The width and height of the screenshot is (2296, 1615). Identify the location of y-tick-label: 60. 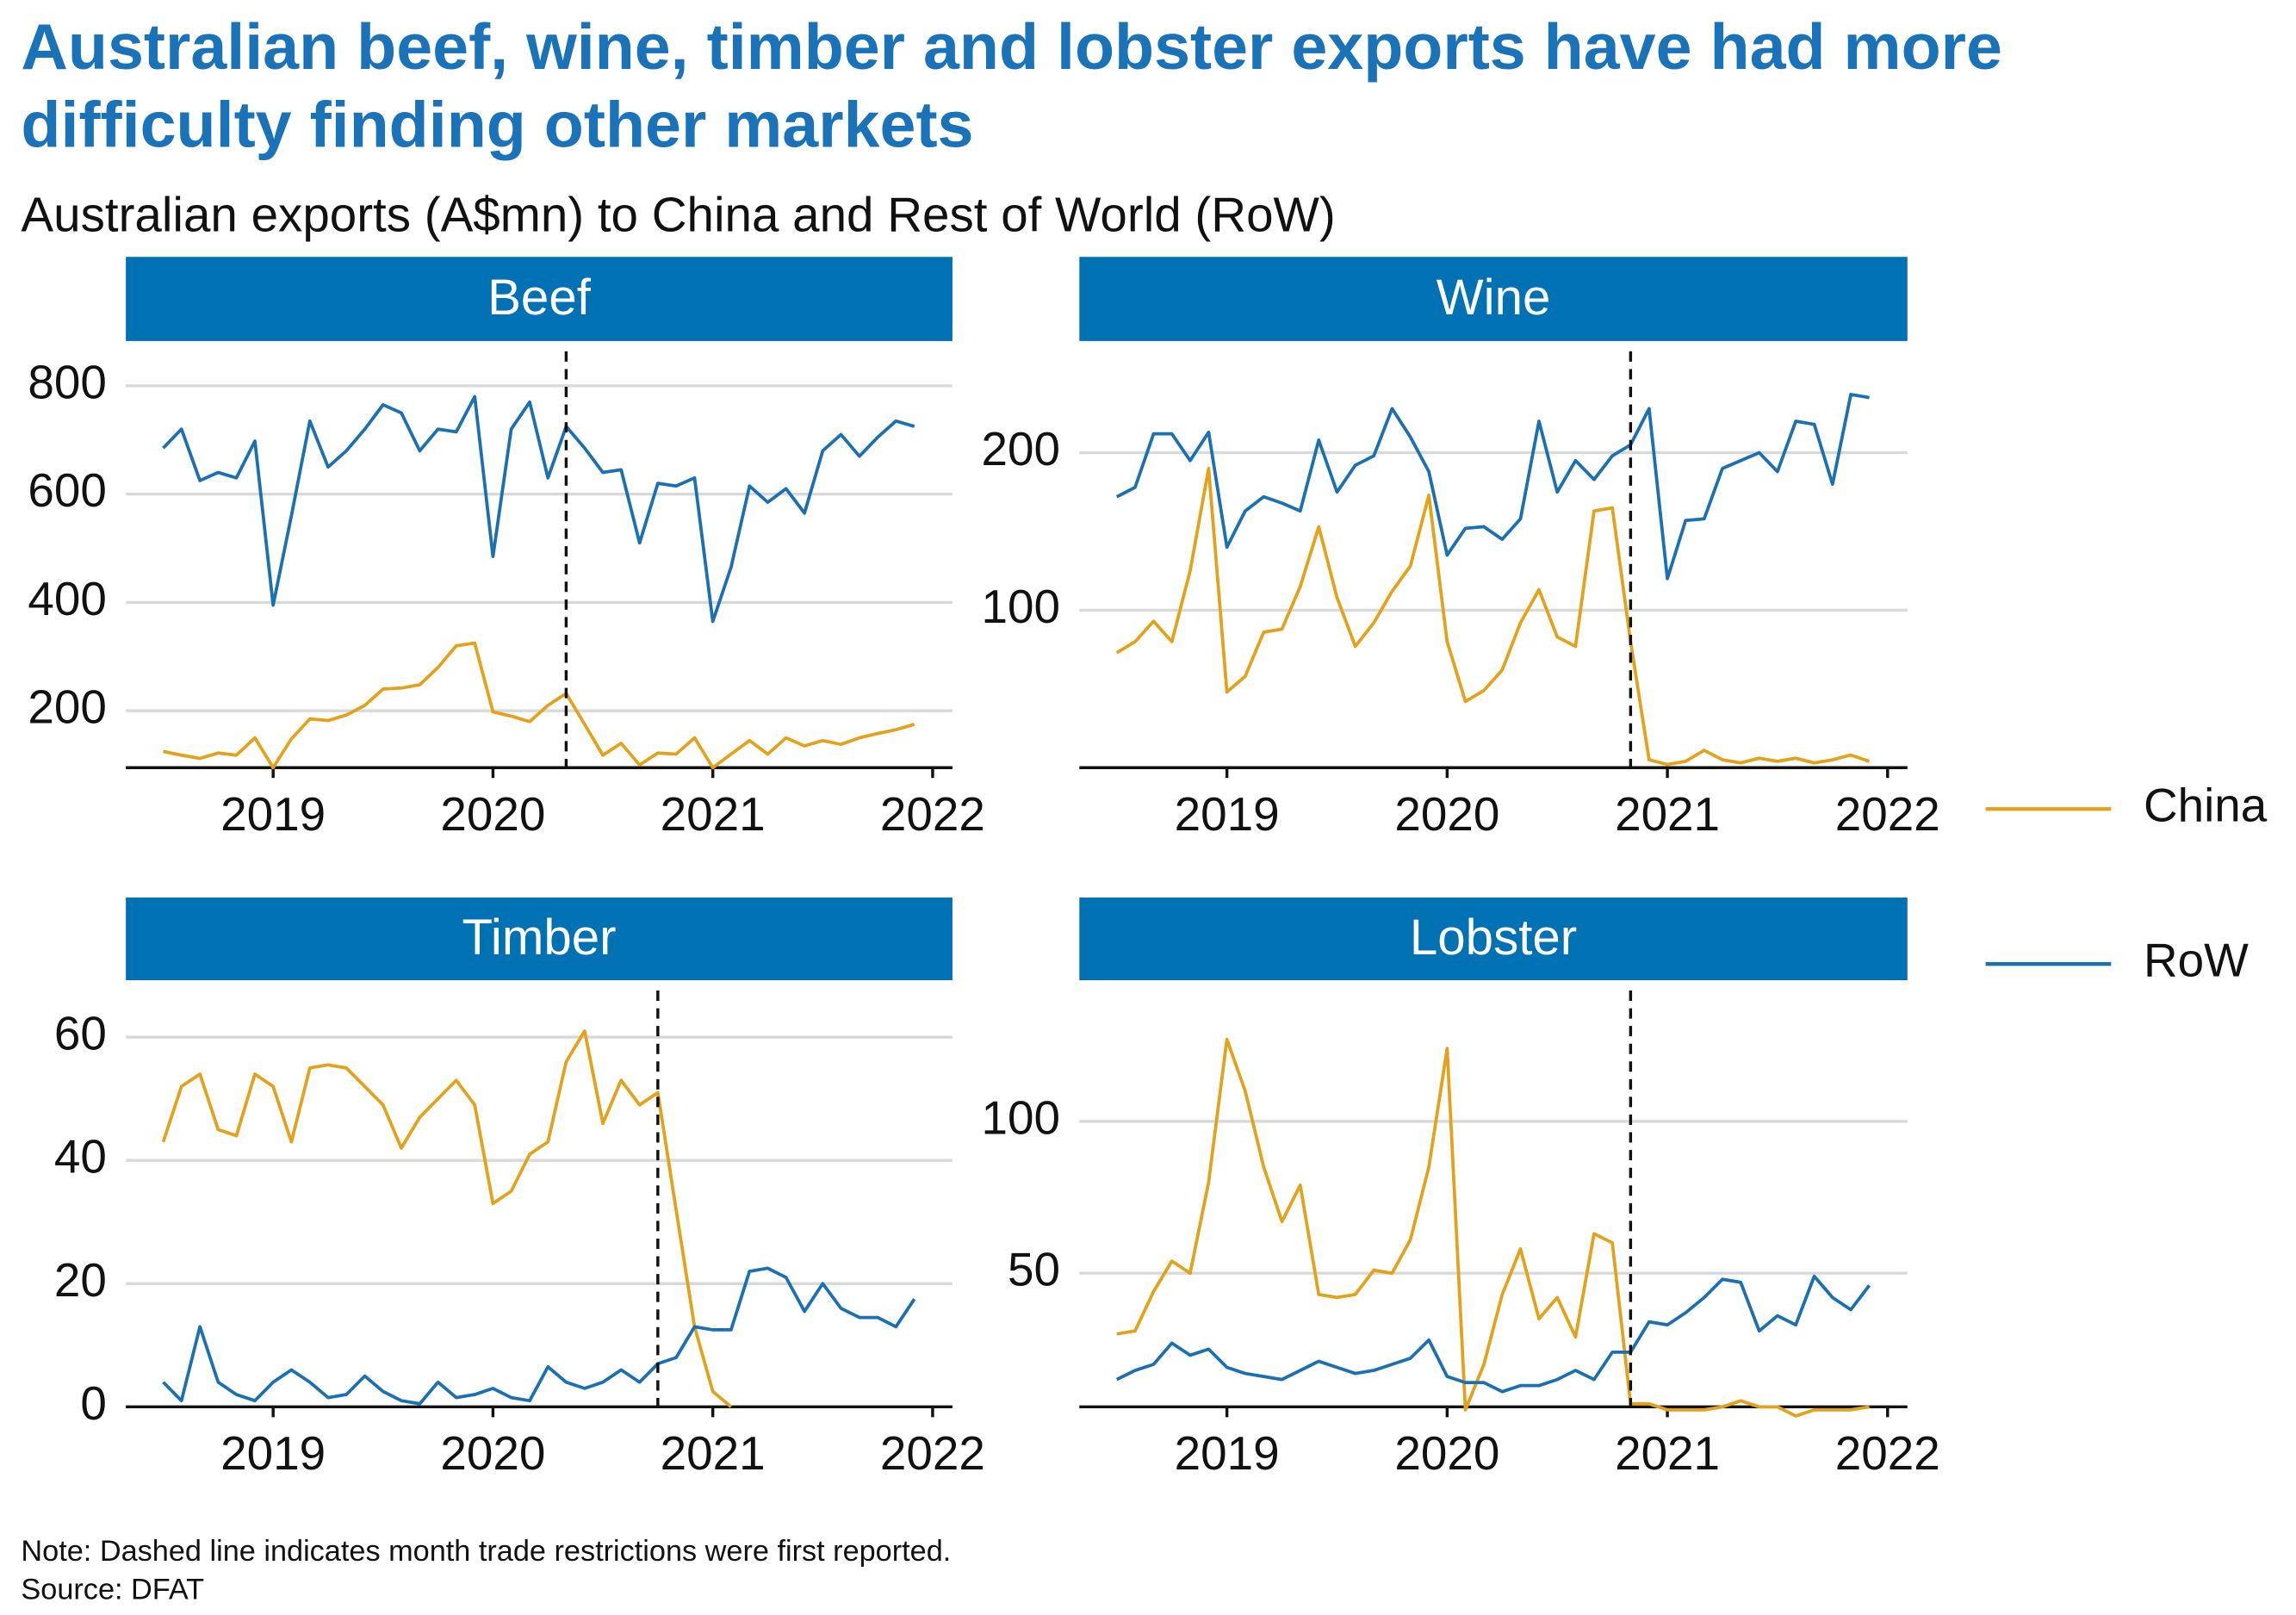
(80, 1033).